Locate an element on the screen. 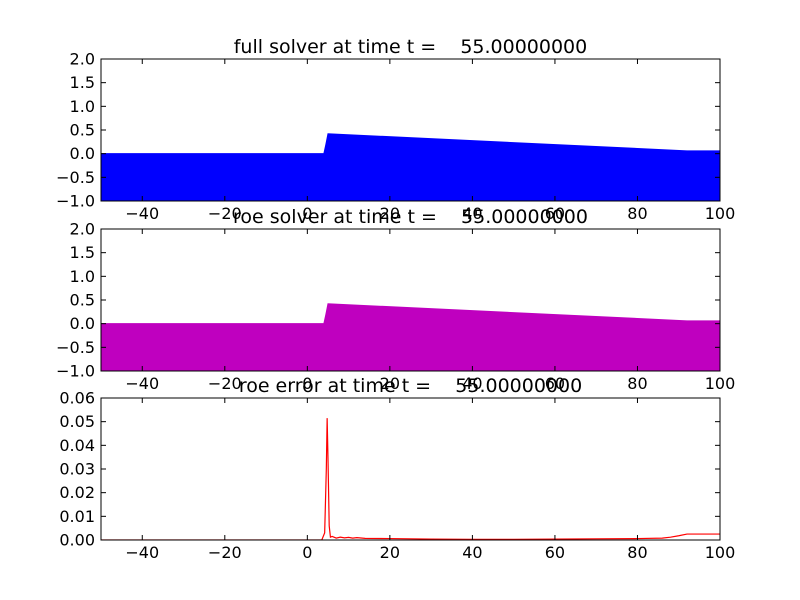 The width and height of the screenshot is (800, 600). y-tick-label: 0.05 is located at coordinates (77, 421).